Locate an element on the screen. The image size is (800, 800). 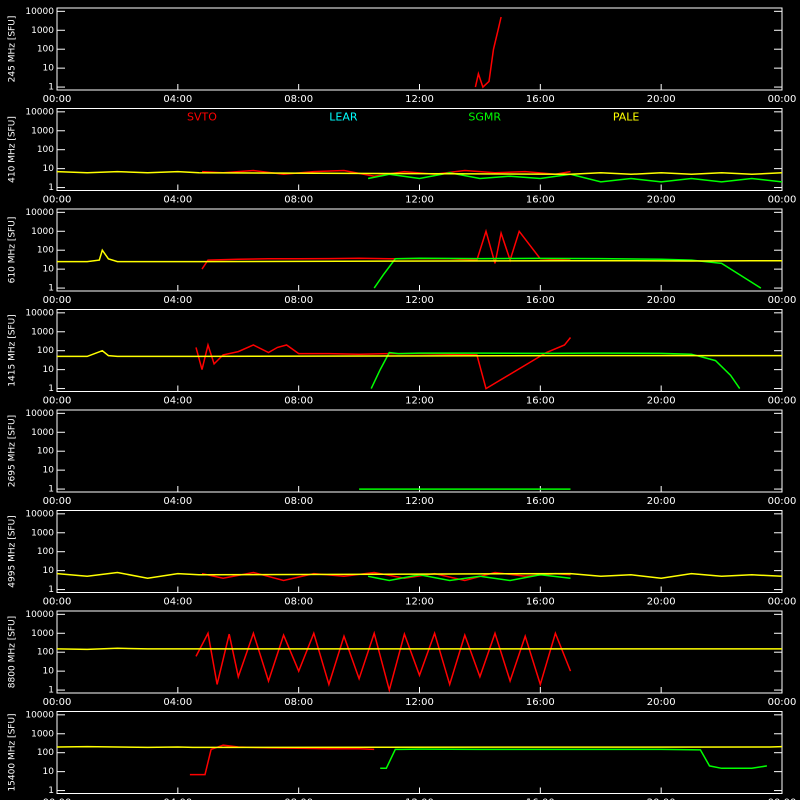
legend-entry: PALE is located at coordinates (626, 117).